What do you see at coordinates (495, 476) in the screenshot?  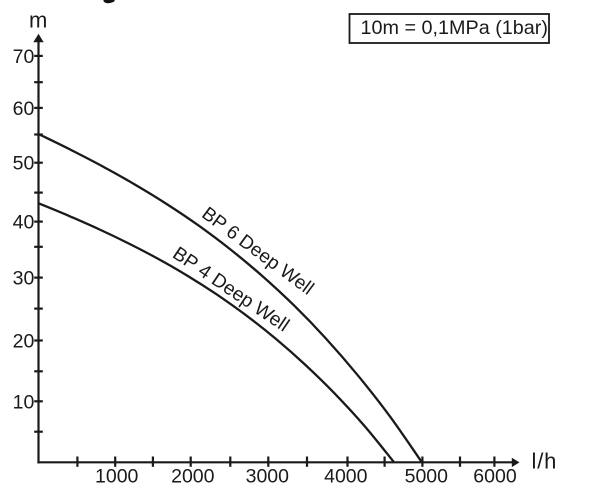 I see `svg-text: 6000` at bounding box center [495, 476].